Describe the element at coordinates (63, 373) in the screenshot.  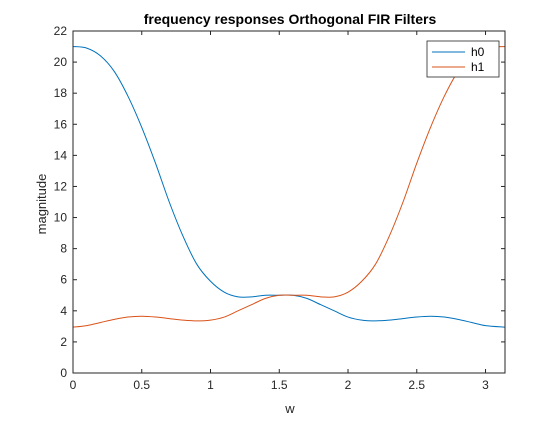
I see `y-tick-label: 0` at that location.